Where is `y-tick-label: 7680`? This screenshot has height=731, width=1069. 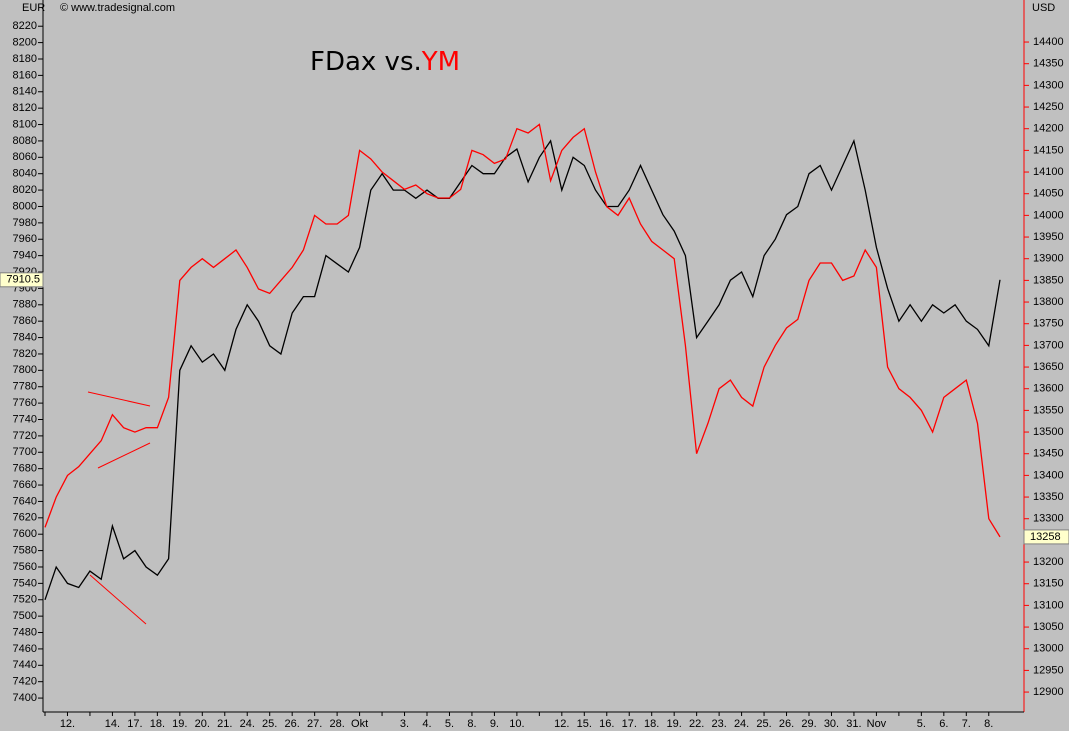
y-tick-label: 7680 is located at coordinates (25, 469).